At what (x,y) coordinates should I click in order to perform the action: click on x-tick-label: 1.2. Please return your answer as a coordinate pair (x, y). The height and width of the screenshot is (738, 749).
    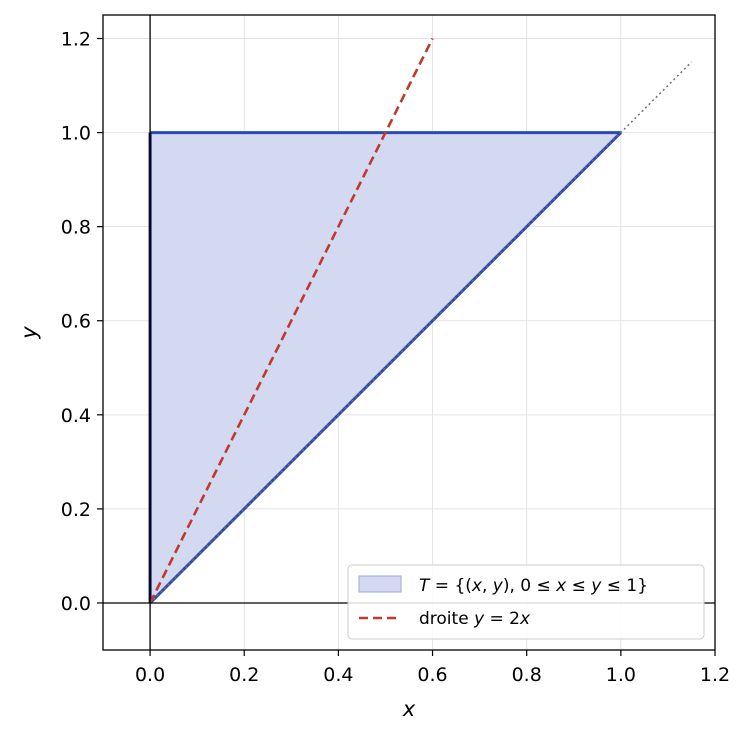
    Looking at the image, I should click on (715, 675).